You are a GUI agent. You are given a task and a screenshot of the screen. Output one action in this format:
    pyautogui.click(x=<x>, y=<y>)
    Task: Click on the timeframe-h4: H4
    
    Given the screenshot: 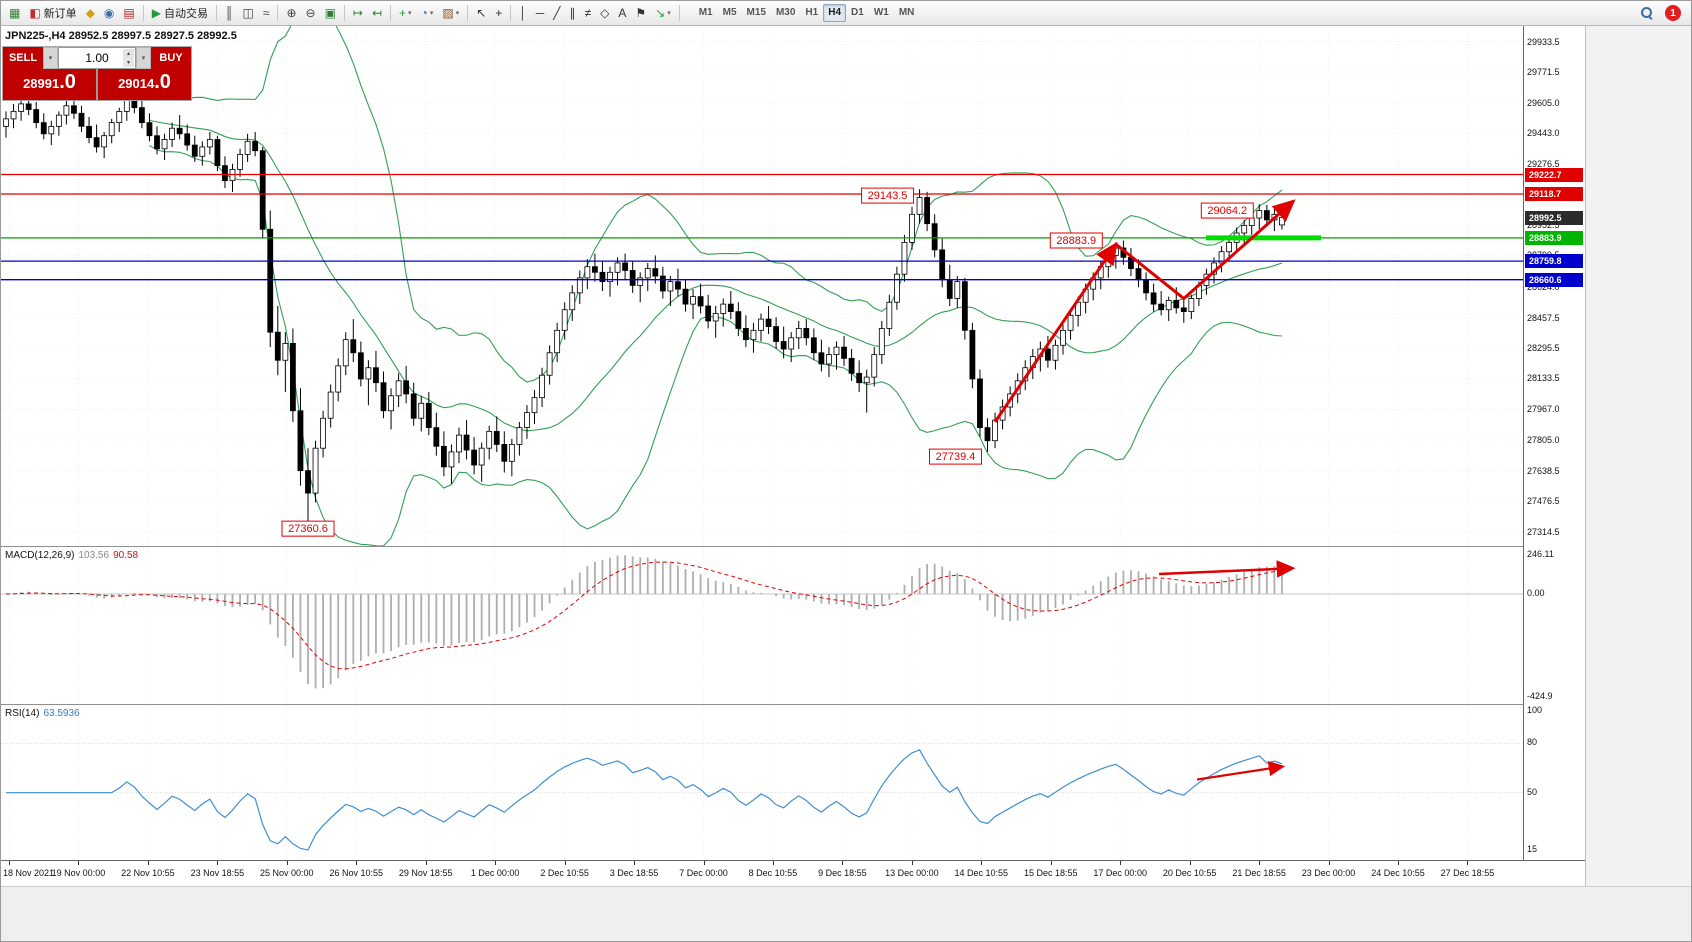 What is the action you would take?
    pyautogui.click(x=835, y=13)
    